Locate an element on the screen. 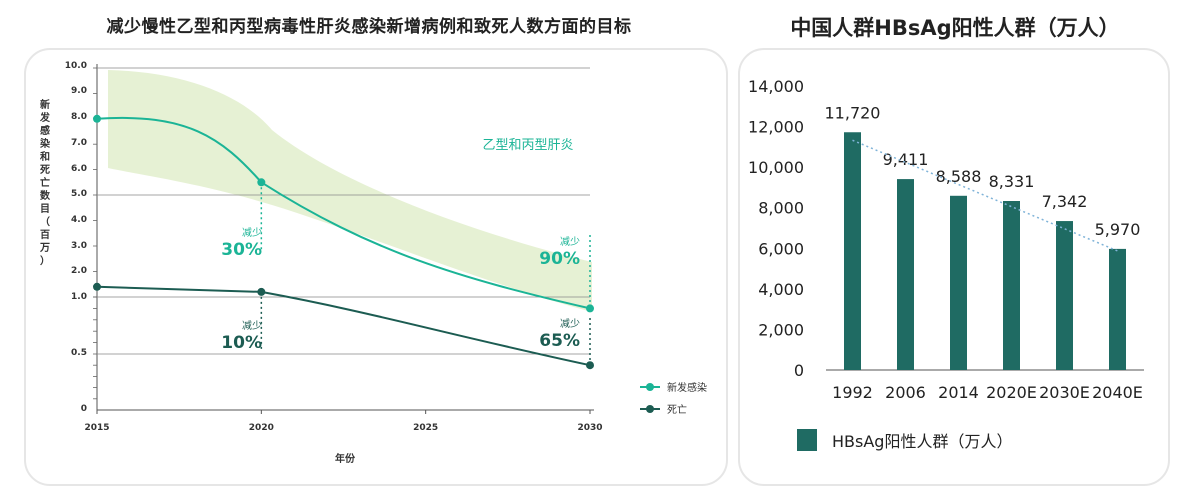  left-x-tick-label: 2015 is located at coordinates (96, 428).